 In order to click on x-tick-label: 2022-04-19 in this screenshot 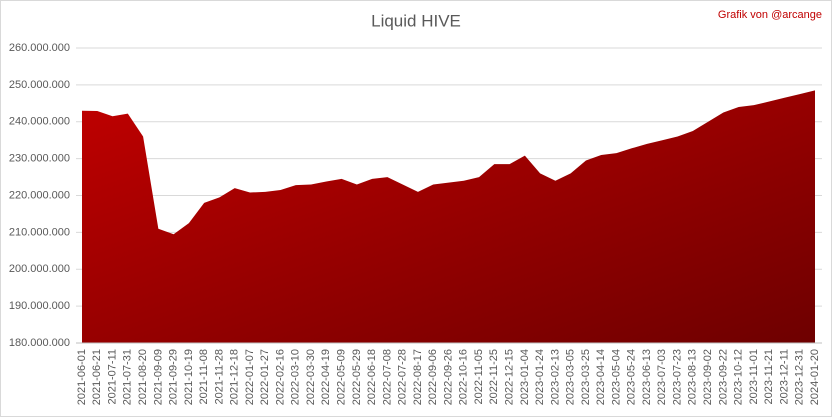, I will do `click(326, 377)`.